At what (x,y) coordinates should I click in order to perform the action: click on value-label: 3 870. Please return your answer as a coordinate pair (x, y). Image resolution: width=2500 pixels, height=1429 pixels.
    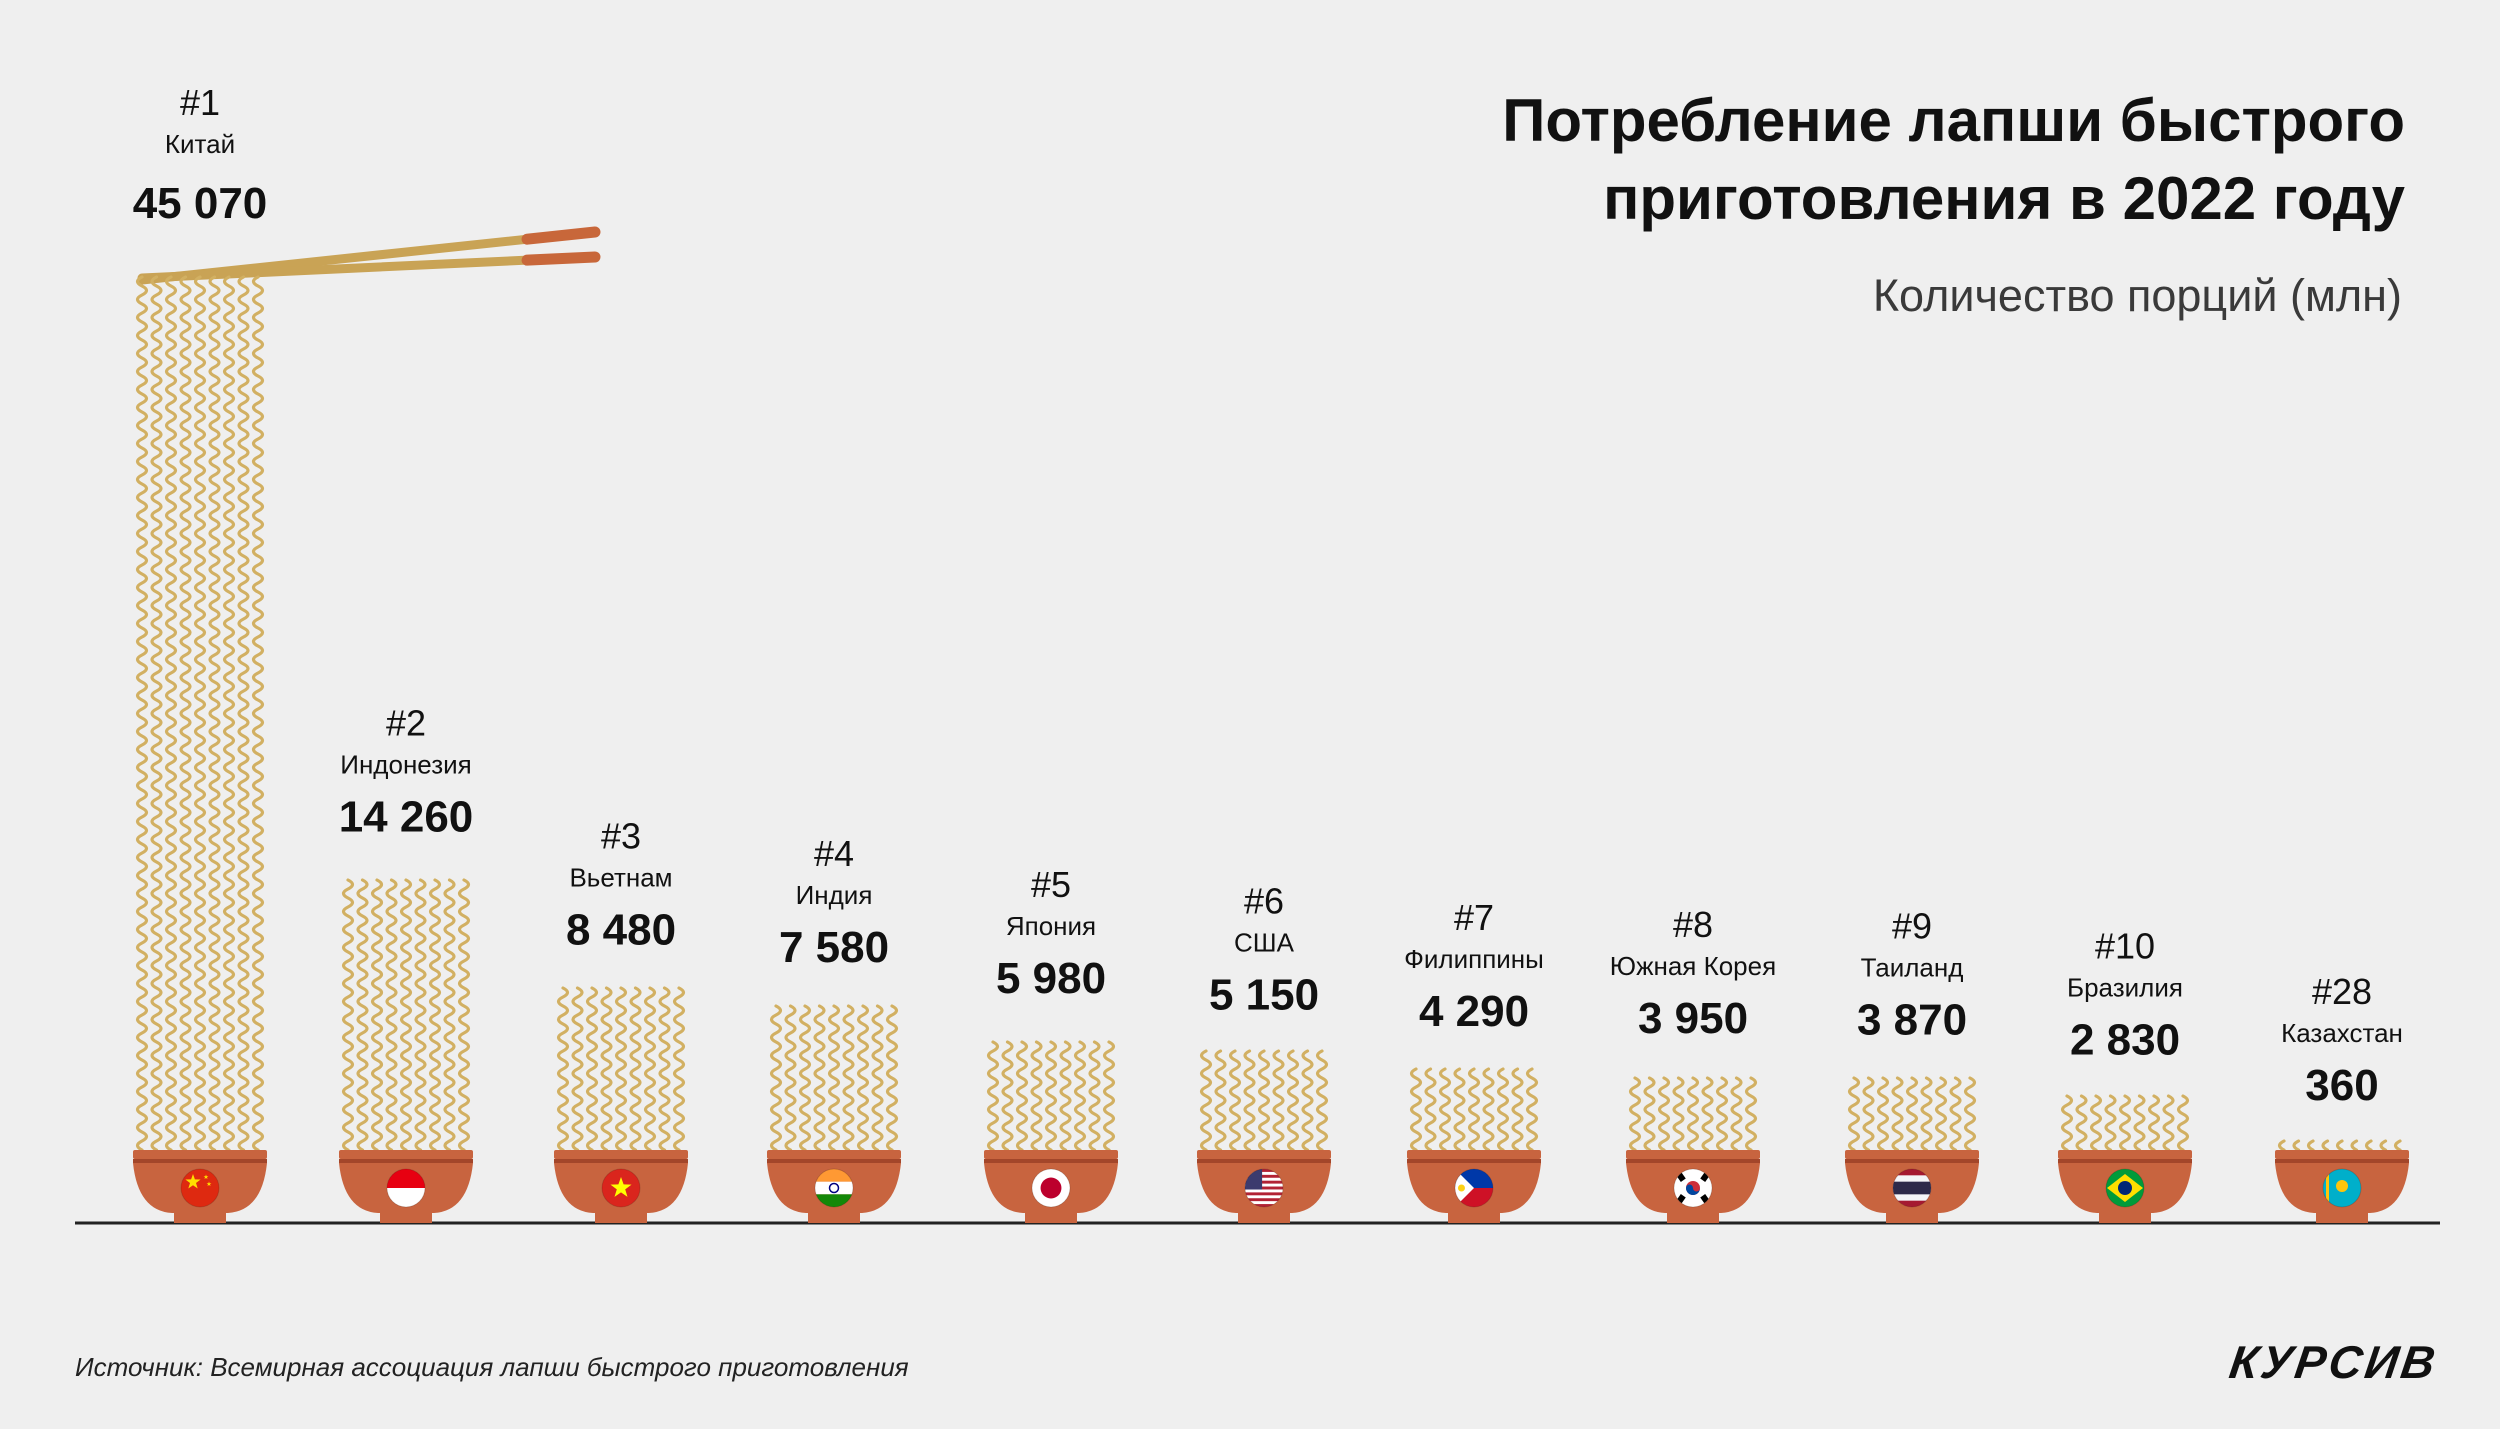
    Looking at the image, I should click on (1912, 1019).